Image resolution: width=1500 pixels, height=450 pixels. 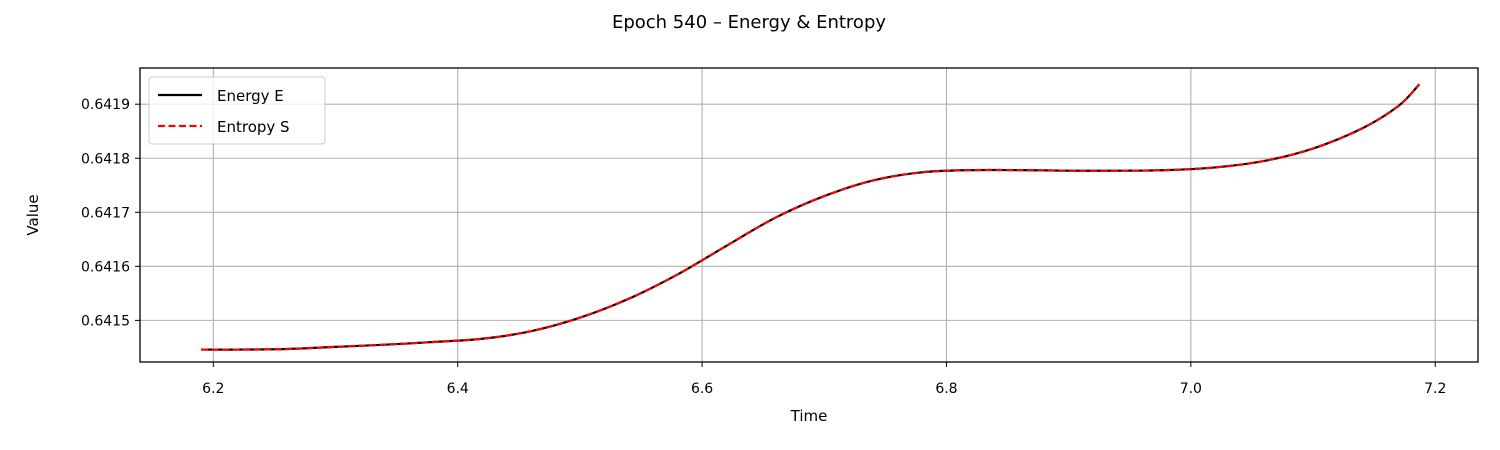 I want to click on x-tick-label: 6.4, so click(x=458, y=389).